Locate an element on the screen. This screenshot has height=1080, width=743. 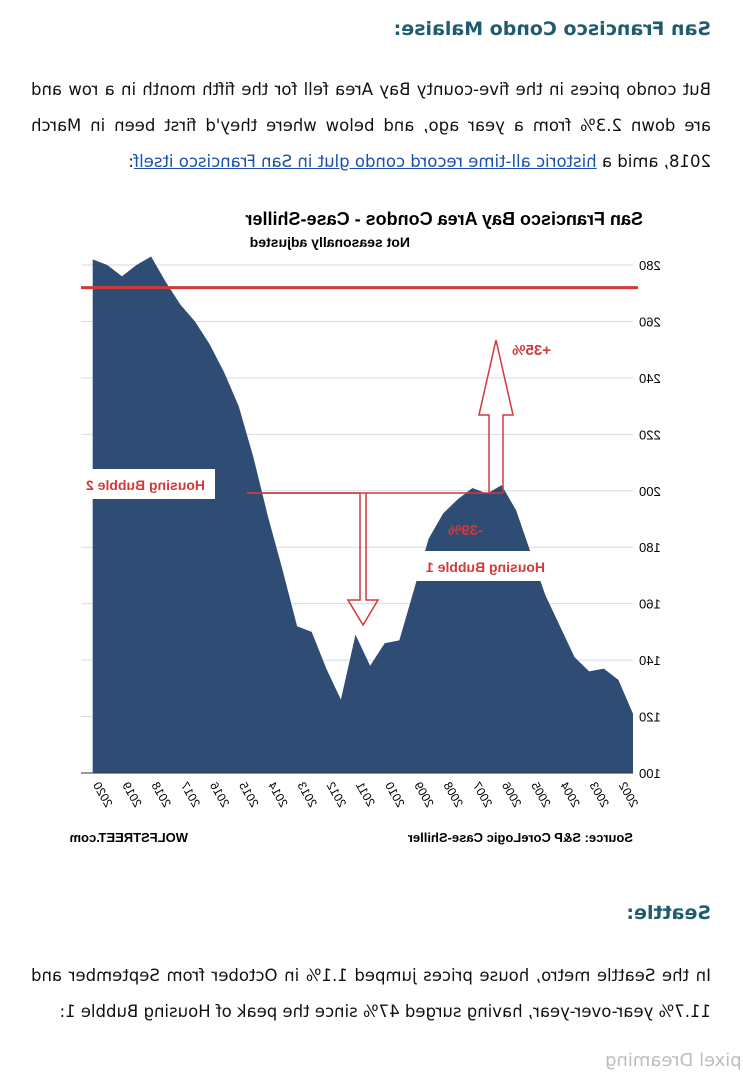
y-axis: 100 120 140 160 180 200 220 240 260 280 is located at coordinates (650, 519).